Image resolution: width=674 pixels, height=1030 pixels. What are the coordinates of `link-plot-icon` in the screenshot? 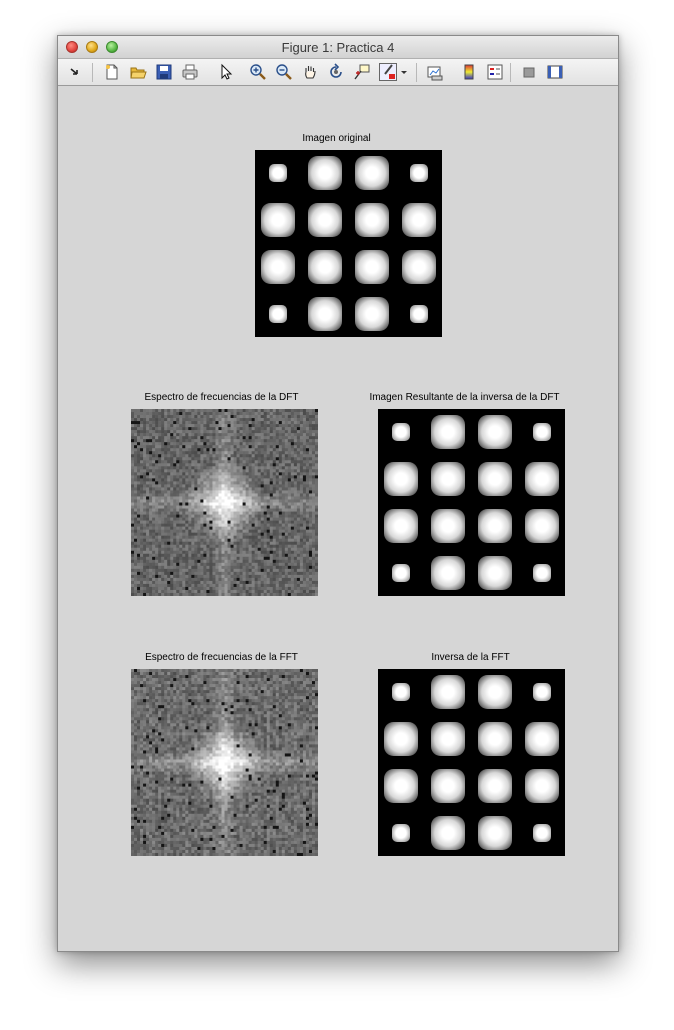 It's located at (435, 72).